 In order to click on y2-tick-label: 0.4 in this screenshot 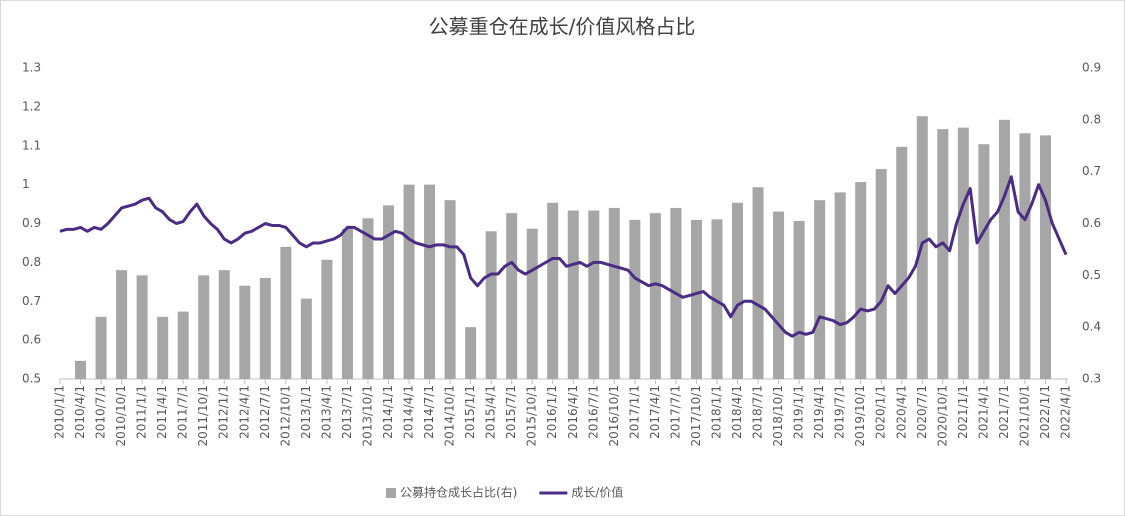, I will do `click(1091, 327)`.